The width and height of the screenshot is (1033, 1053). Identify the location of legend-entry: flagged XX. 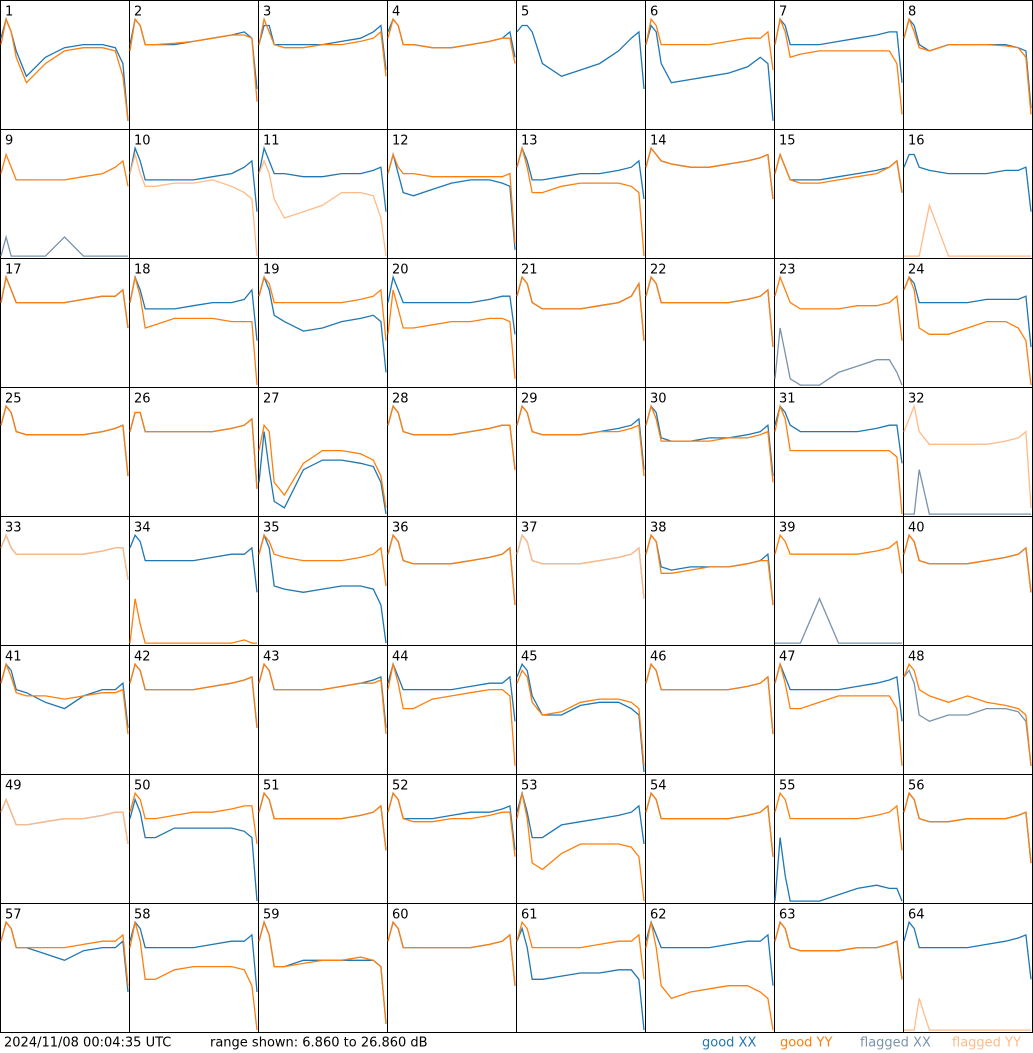
(895, 1043).